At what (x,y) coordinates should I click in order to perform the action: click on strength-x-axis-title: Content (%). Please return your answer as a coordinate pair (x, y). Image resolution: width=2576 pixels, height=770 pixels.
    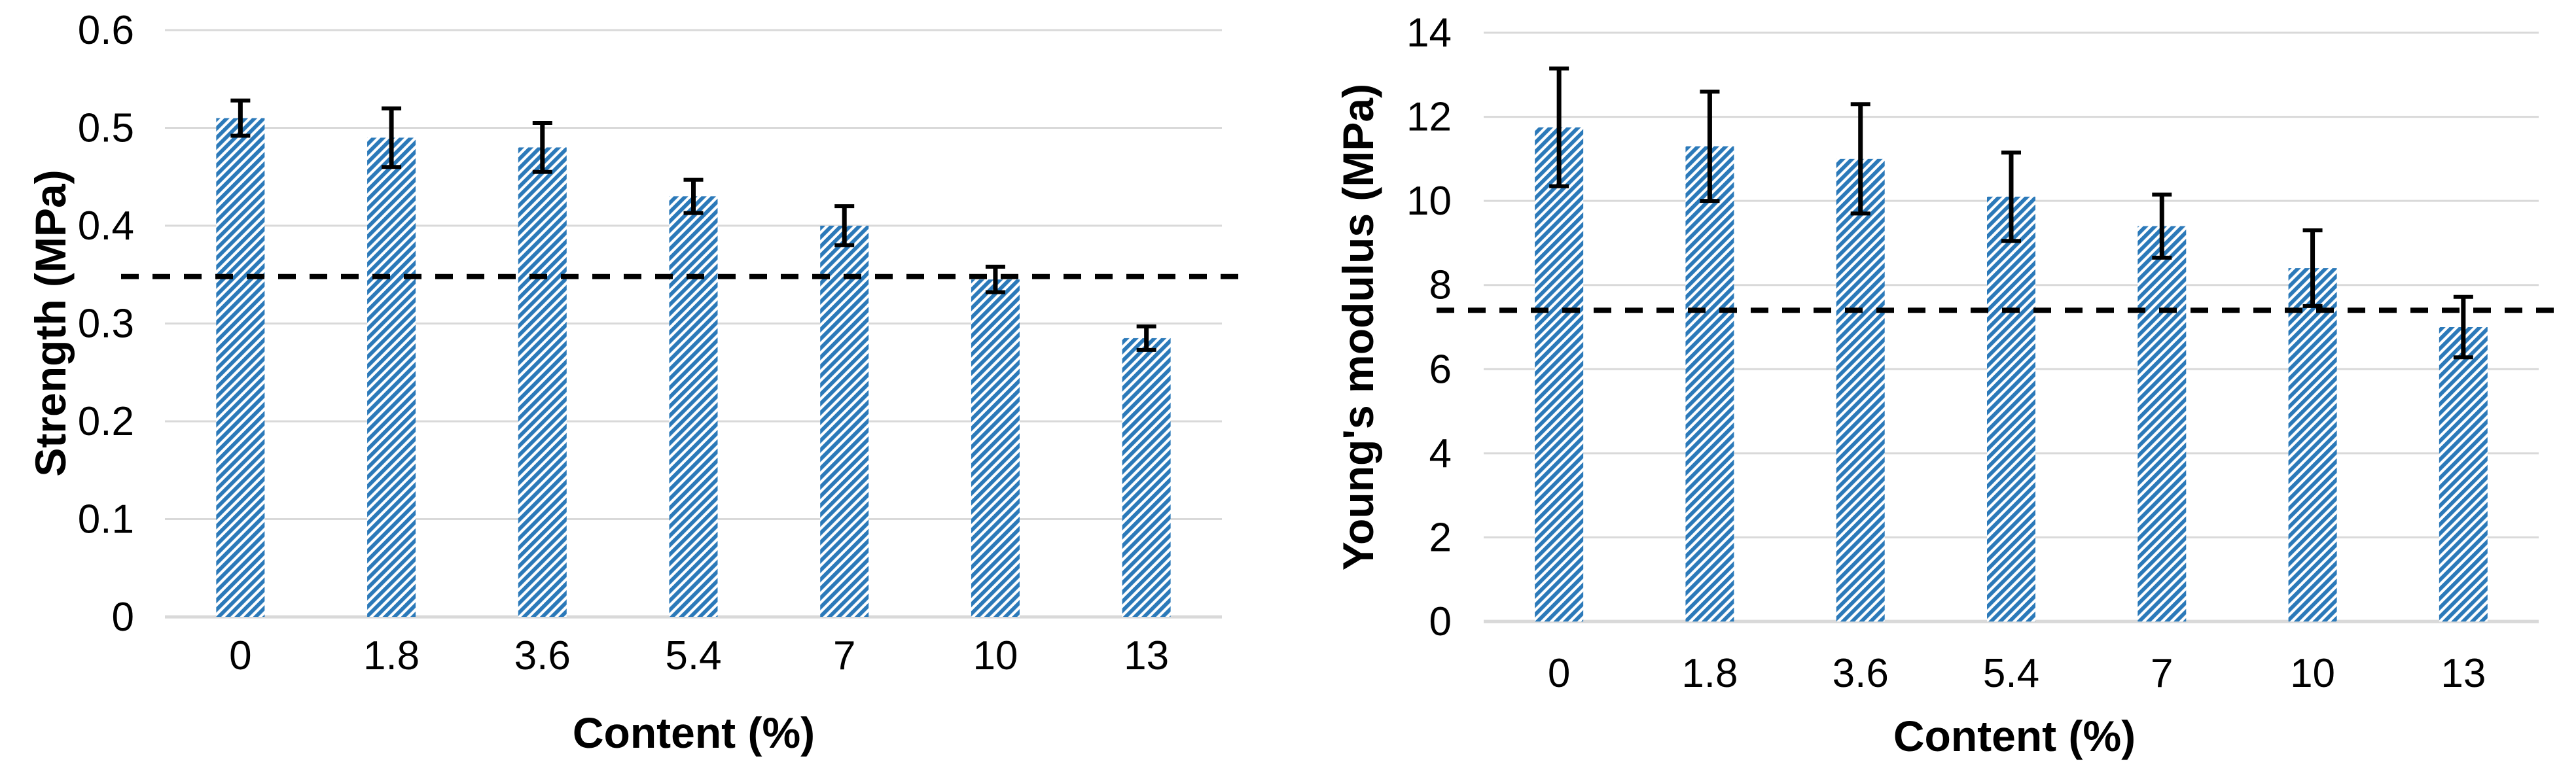
    Looking at the image, I should click on (694, 733).